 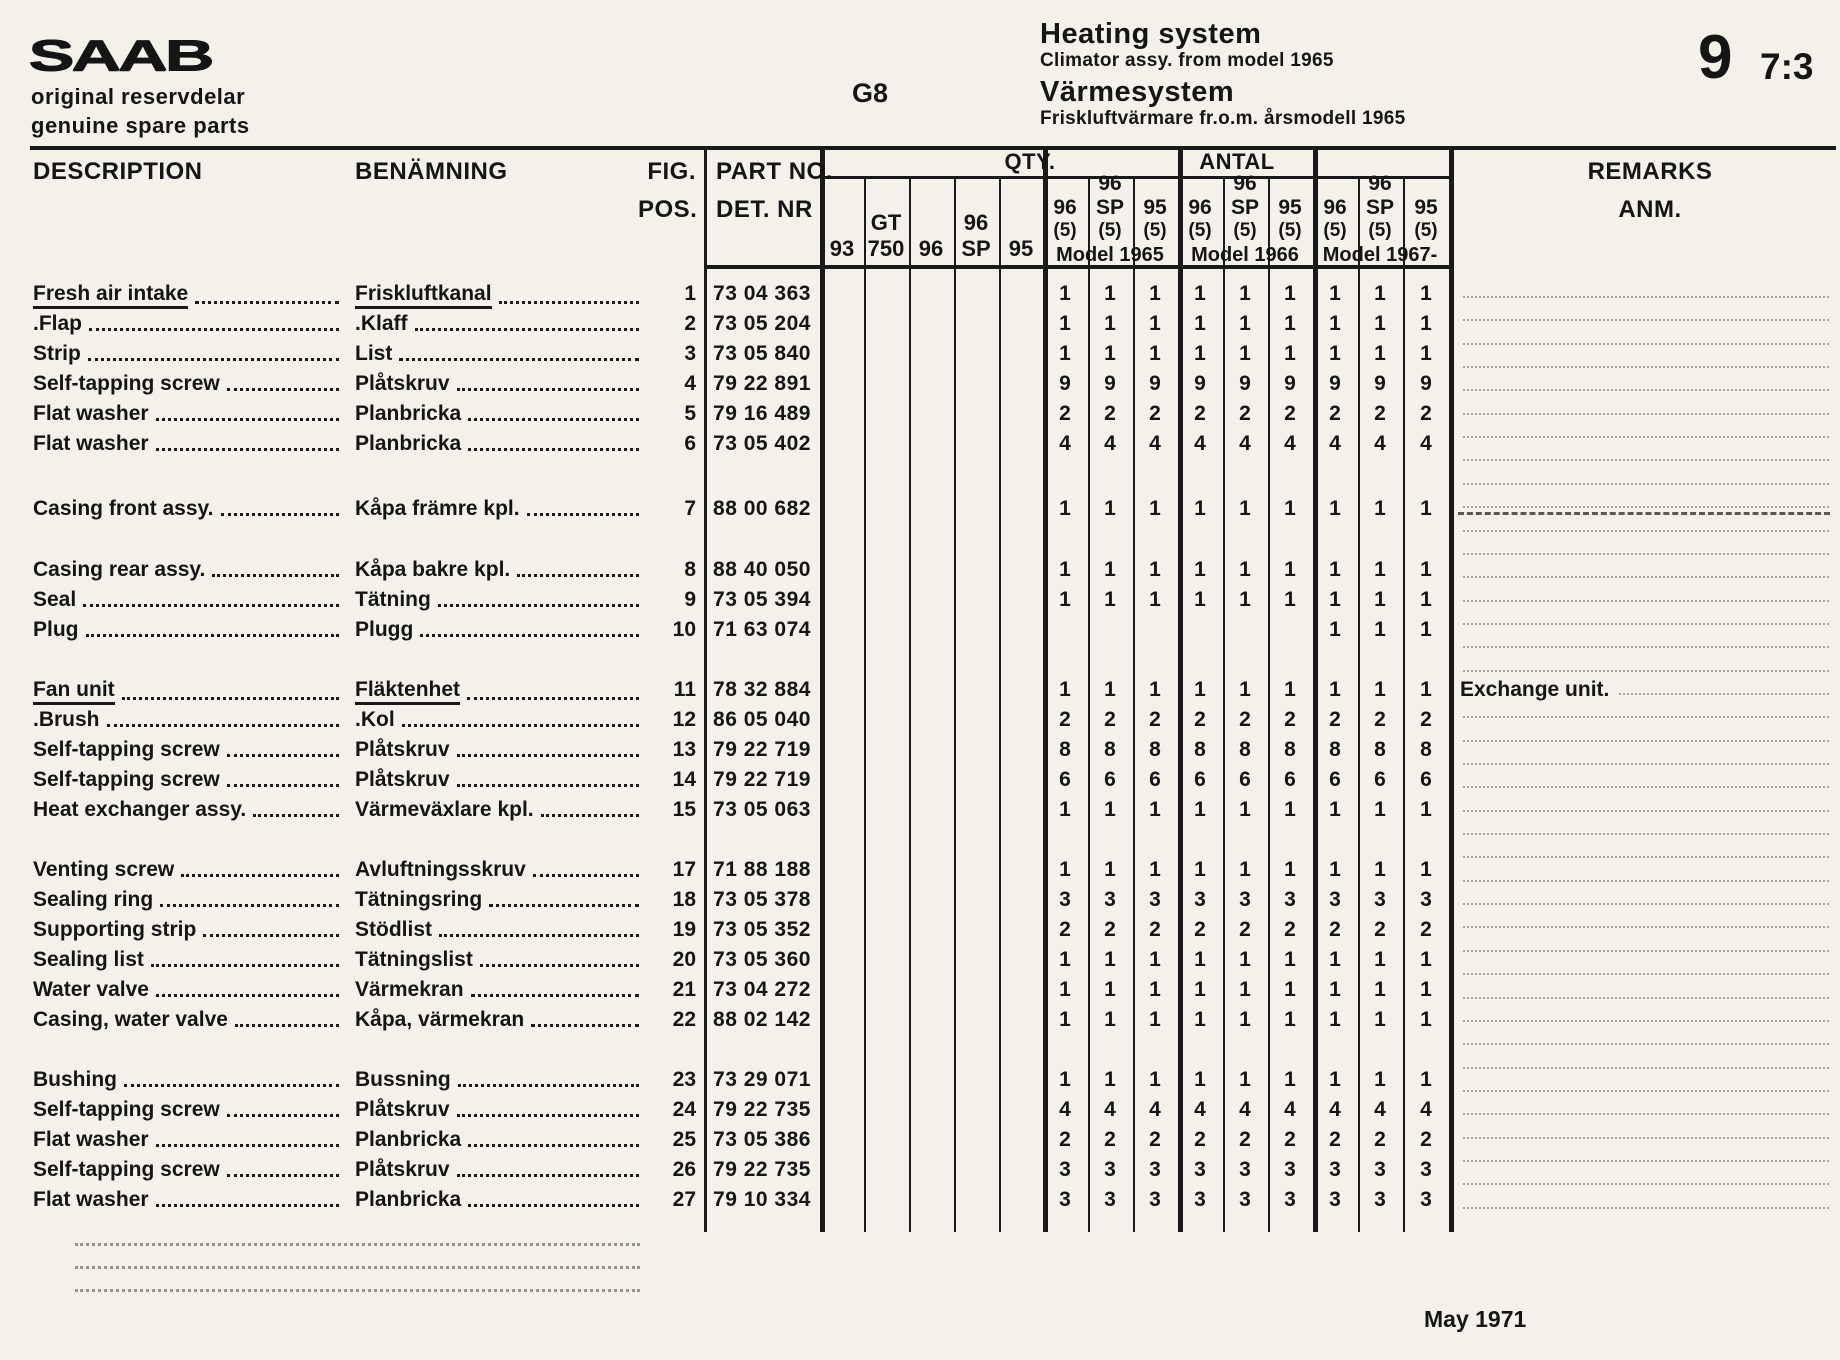 What do you see at coordinates (187, 960) in the screenshot?
I see `description-cell: Sealing list` at bounding box center [187, 960].